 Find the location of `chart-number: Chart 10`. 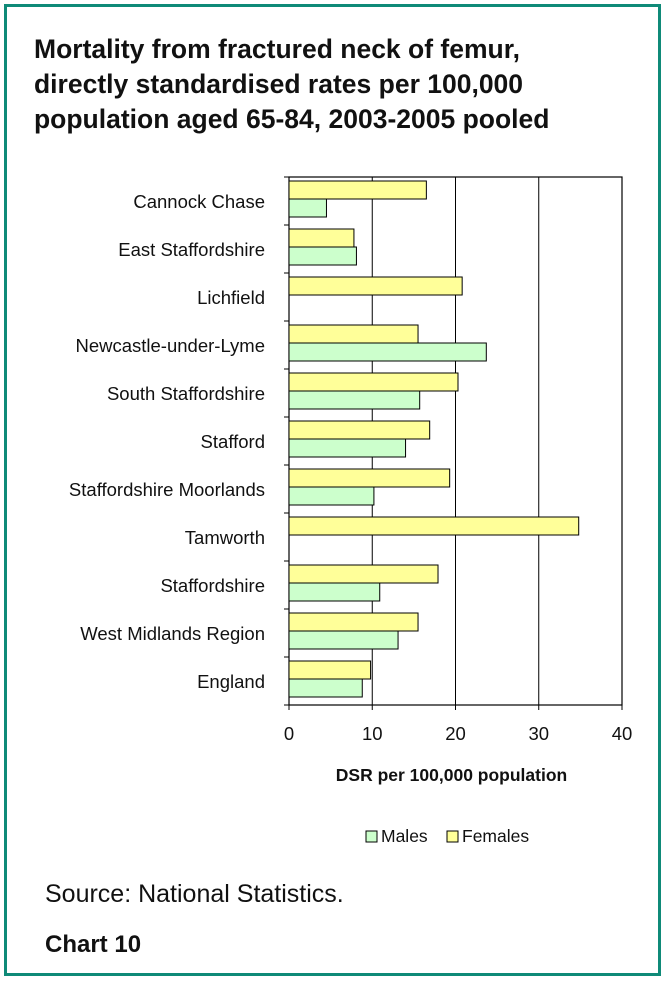

chart-number: Chart 10 is located at coordinates (93, 944).